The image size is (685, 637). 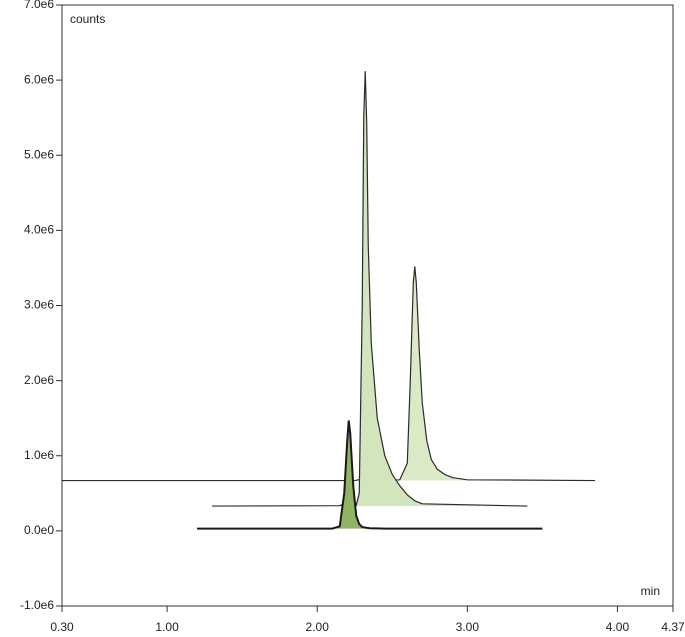 I want to click on x-axis-label: min, so click(x=650, y=591).